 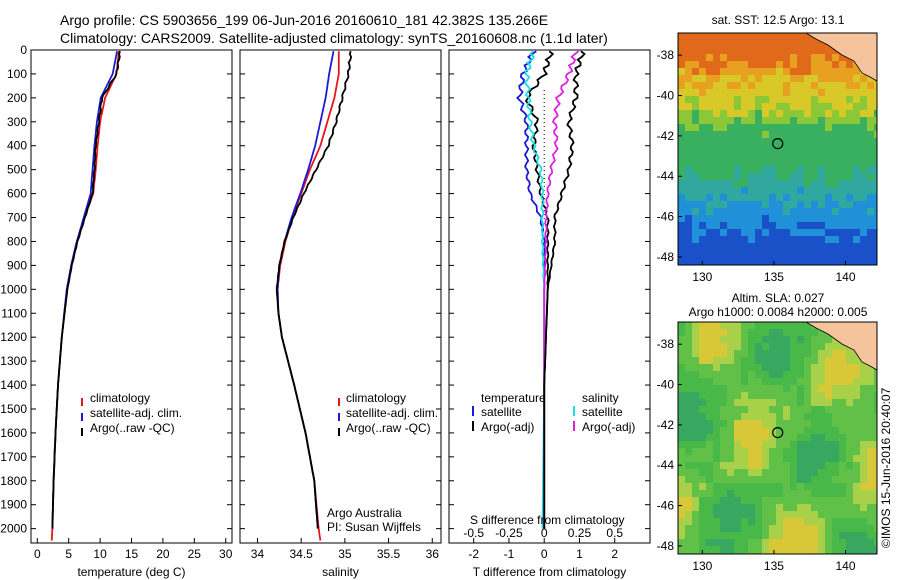 What do you see at coordinates (226, 554) in the screenshot?
I see `x-tick-label: 30` at bounding box center [226, 554].